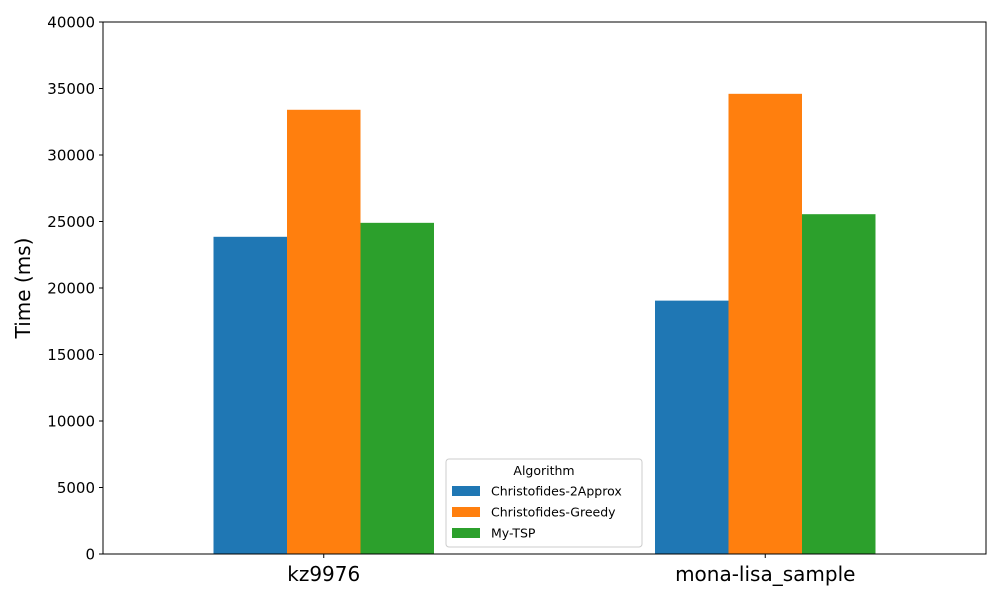 Image resolution: width=1000 pixels, height=600 pixels. I want to click on bar-christofides-2approx-kz9976, so click(250, 395).